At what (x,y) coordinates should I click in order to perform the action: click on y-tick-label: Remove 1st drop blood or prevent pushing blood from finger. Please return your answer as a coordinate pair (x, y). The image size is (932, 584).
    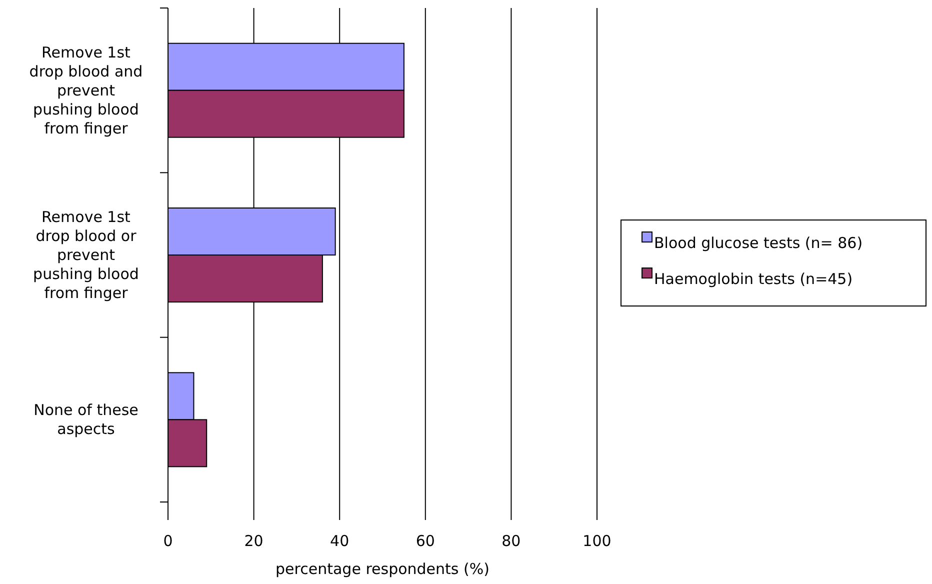
    Looking at the image, I should click on (86, 255).